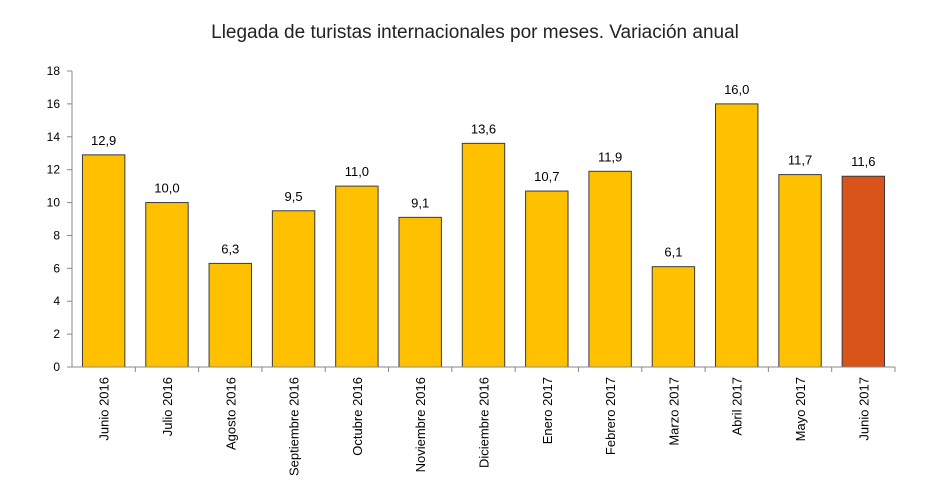  What do you see at coordinates (54, 104) in the screenshot?
I see `y-tick-label: 16` at bounding box center [54, 104].